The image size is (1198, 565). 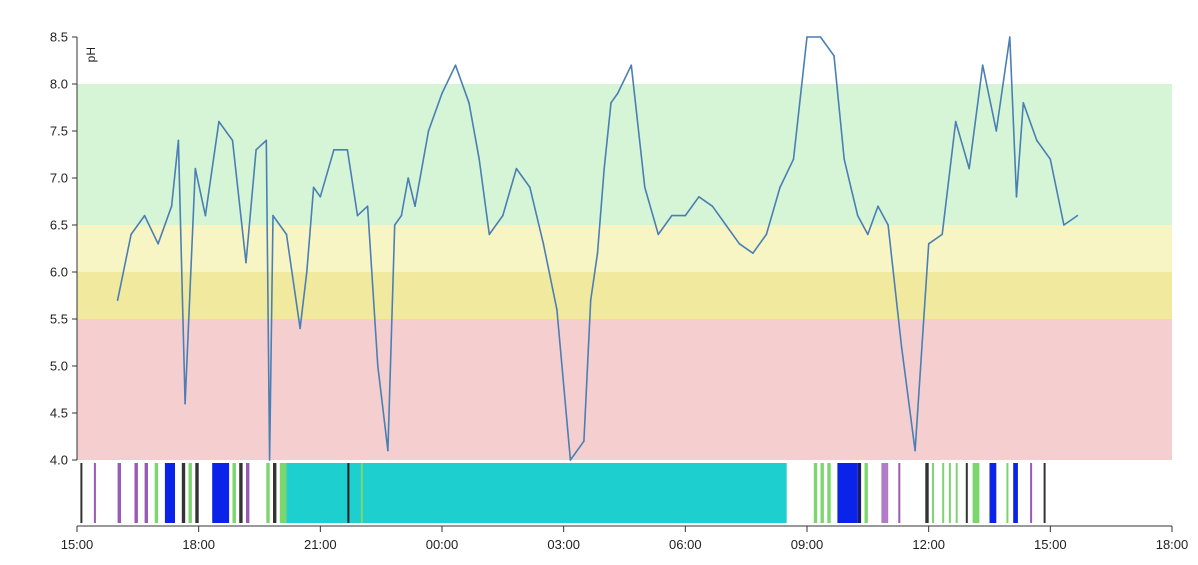 What do you see at coordinates (59, 131) in the screenshot?
I see `y-tick-label: 7.5` at bounding box center [59, 131].